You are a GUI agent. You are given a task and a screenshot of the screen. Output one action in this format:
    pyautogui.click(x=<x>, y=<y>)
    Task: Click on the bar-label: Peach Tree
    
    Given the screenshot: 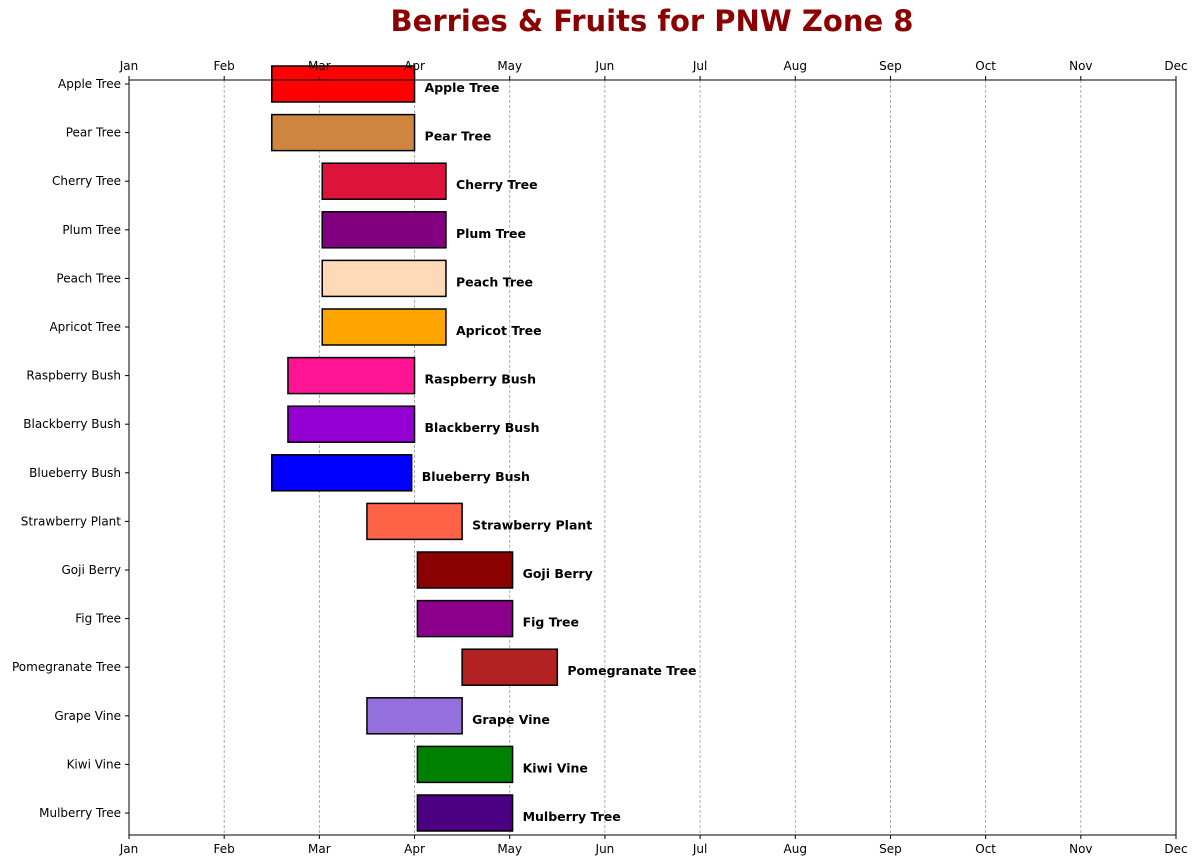 What is the action you would take?
    pyautogui.click(x=494, y=281)
    